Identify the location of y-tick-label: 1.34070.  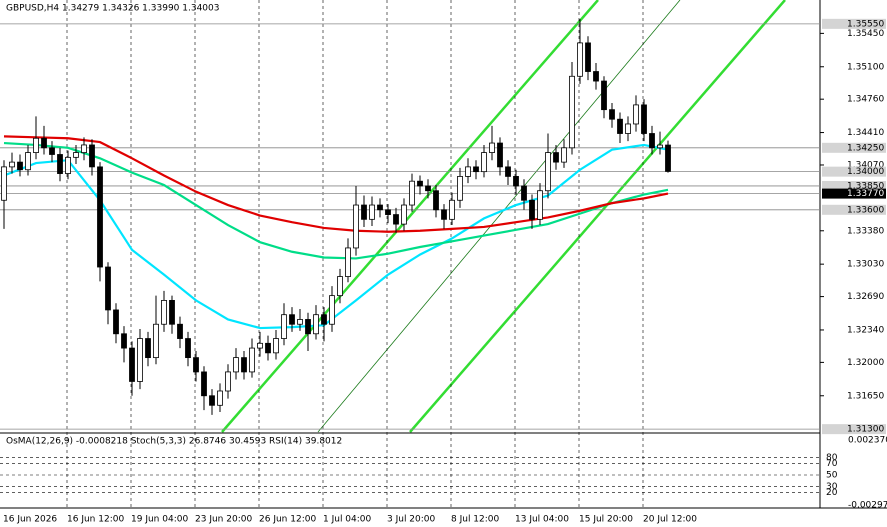
(865, 165).